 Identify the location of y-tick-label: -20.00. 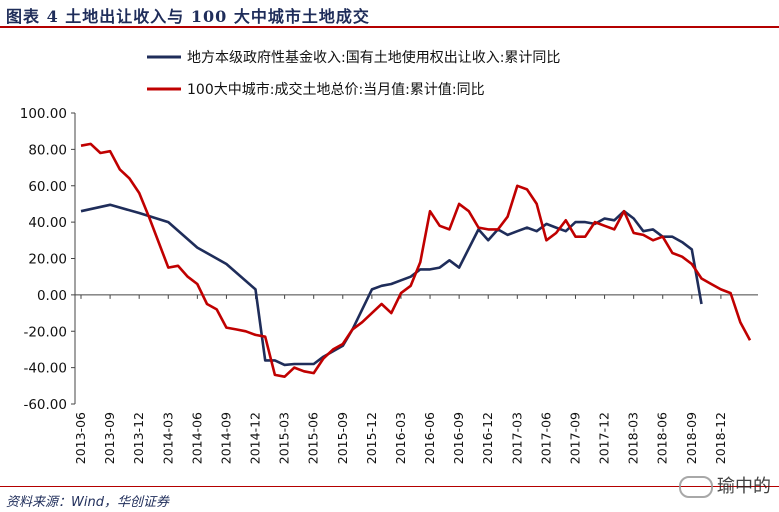
(45, 332).